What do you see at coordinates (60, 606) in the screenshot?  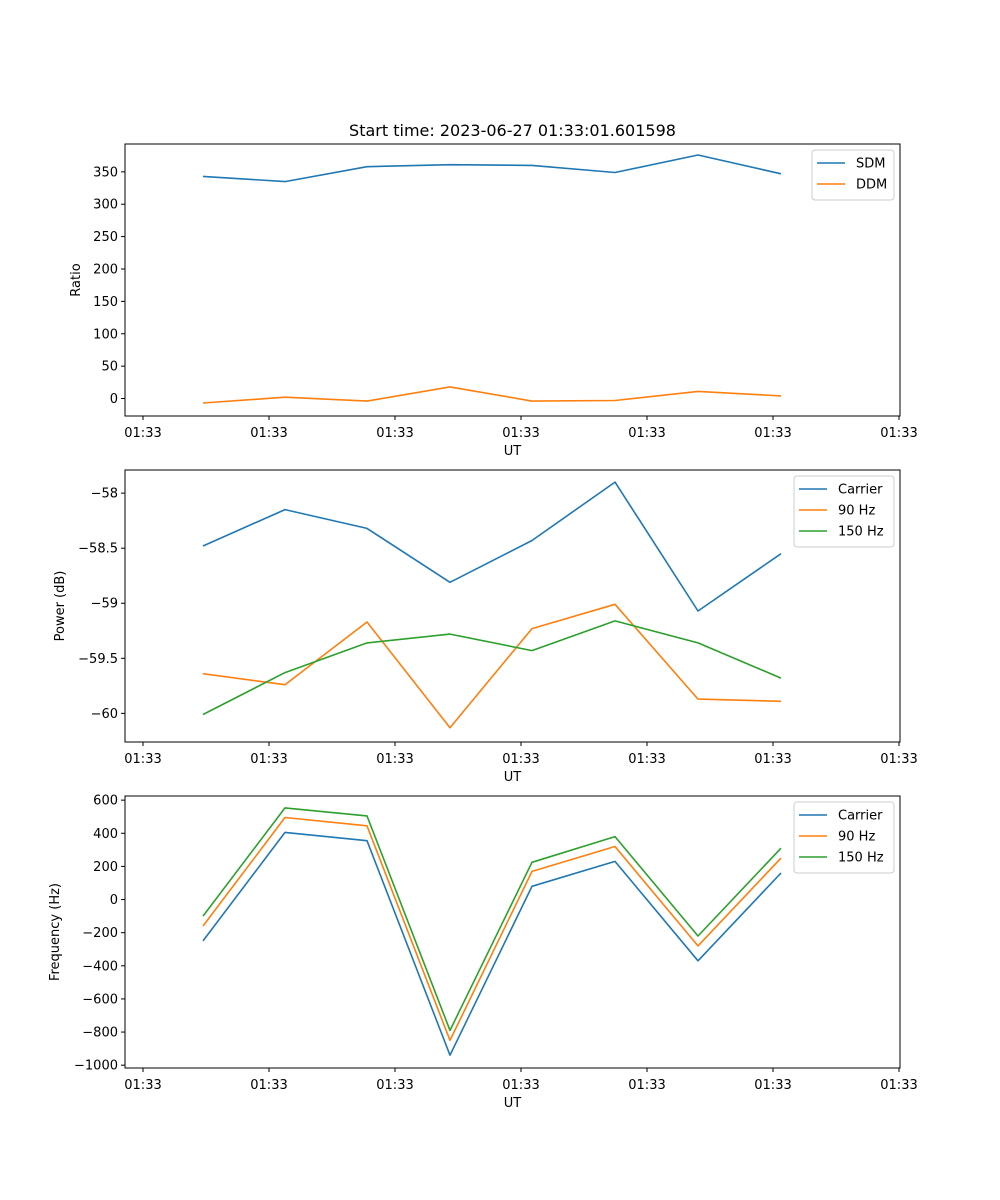 I see `y-axis-label: Power (dB)` at bounding box center [60, 606].